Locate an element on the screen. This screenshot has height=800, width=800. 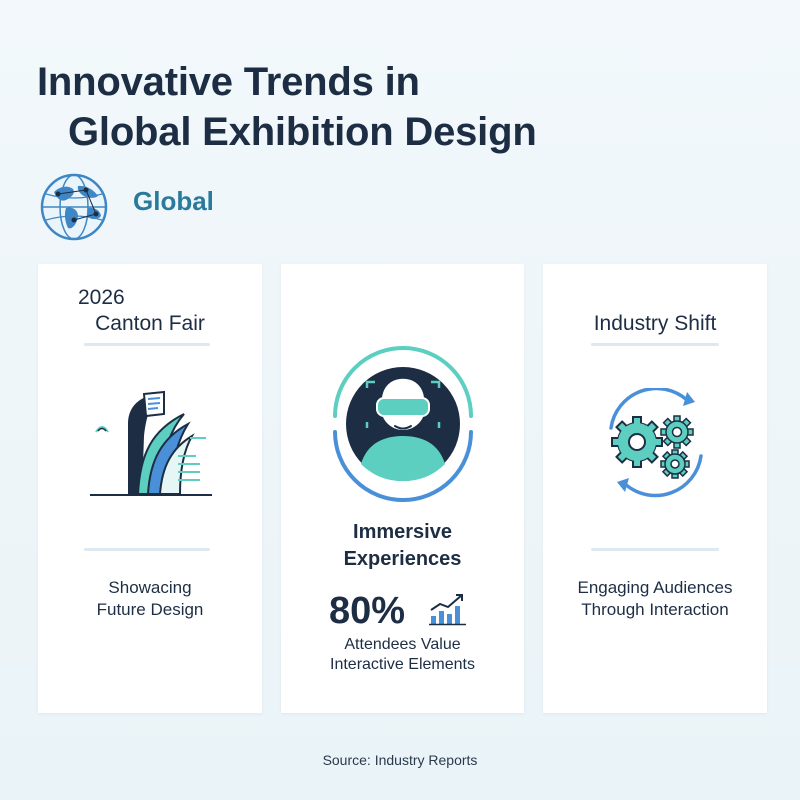
page-title-line-2: Global Exhibition Design is located at coordinates (302, 132).